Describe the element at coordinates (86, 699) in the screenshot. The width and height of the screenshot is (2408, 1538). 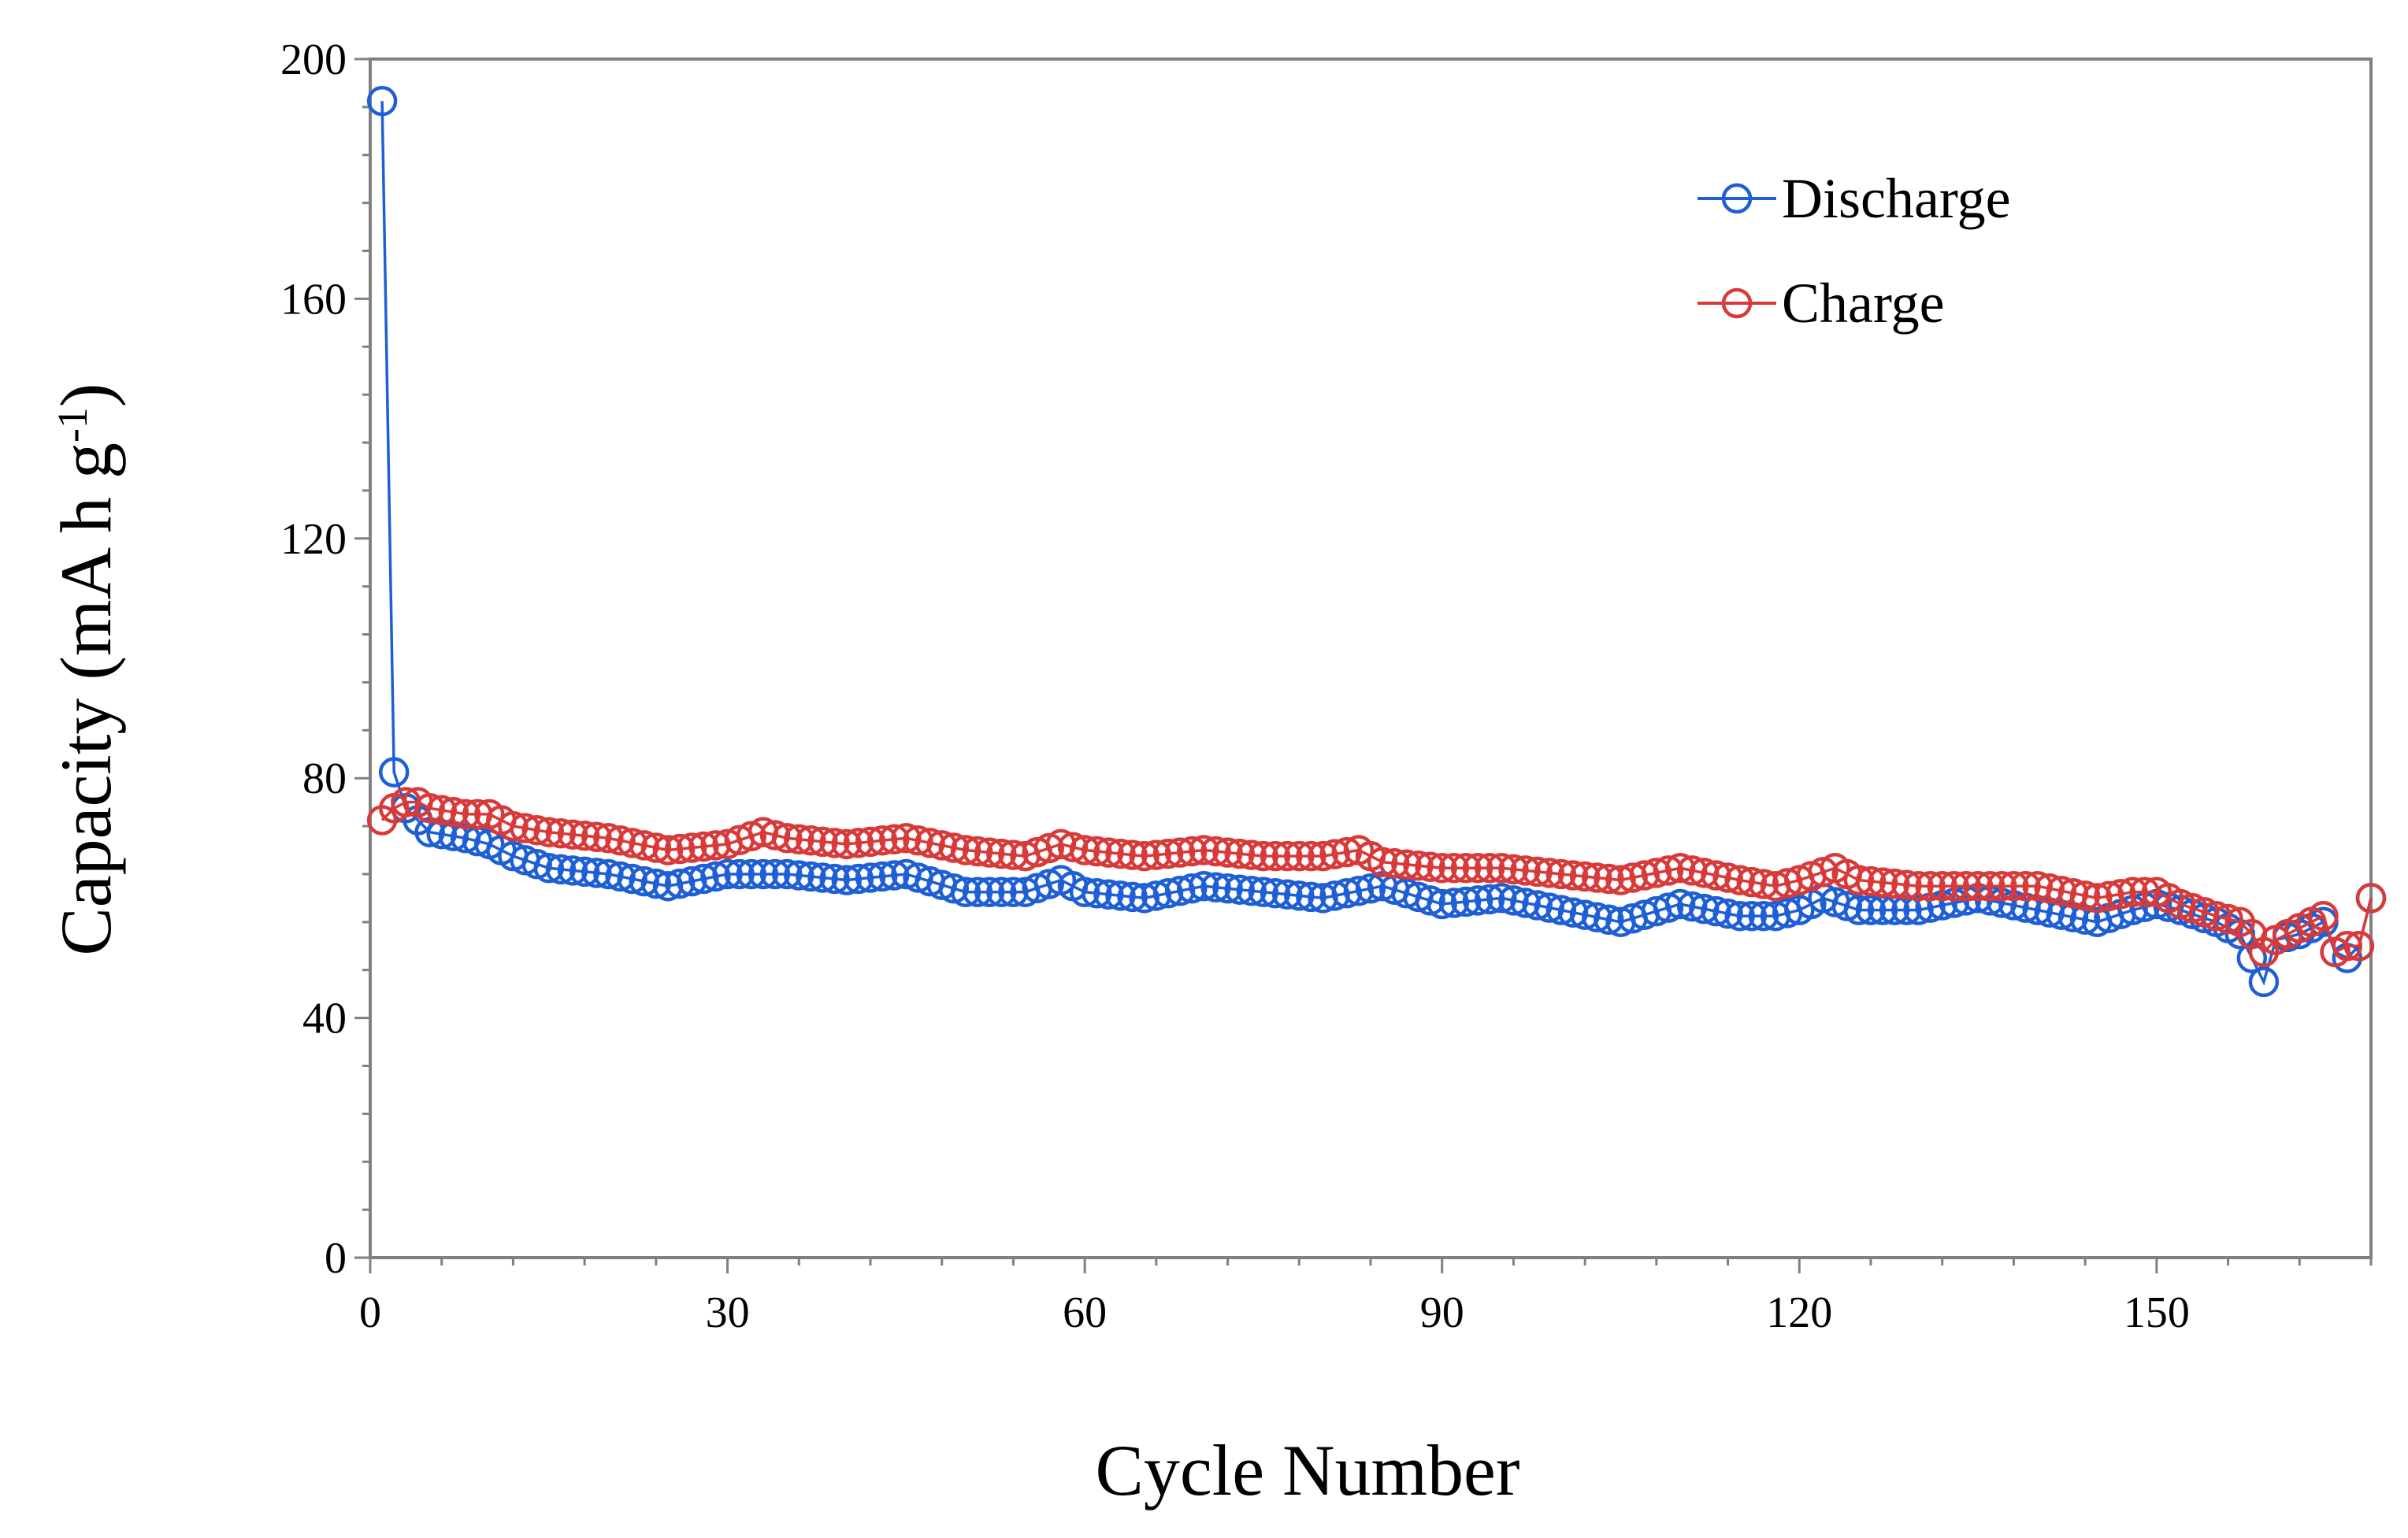
I see `y-axis-title-main: Capacity (mA h g` at that location.